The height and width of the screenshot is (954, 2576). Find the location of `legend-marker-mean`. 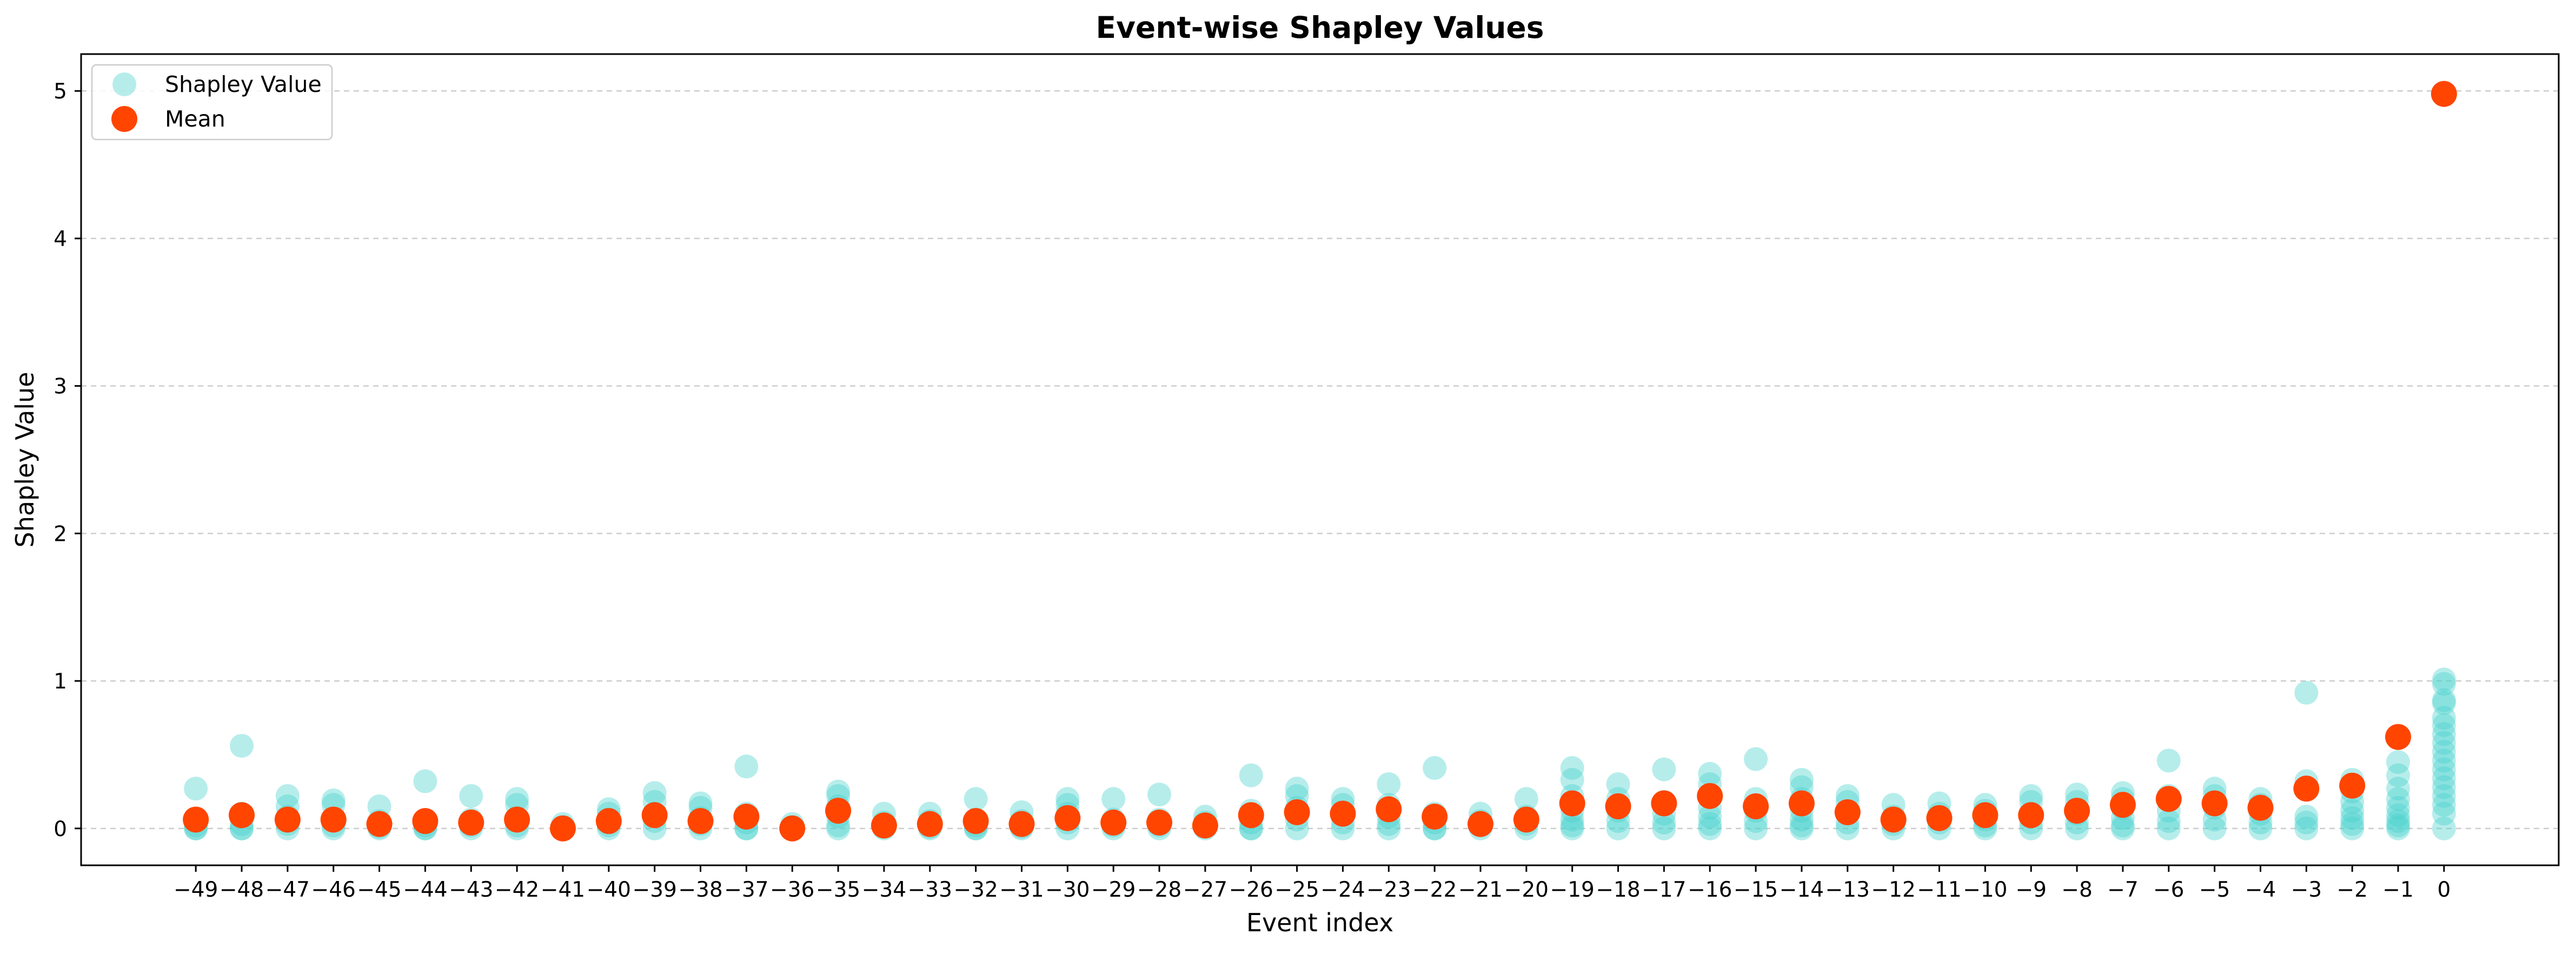

legend-marker-mean is located at coordinates (124, 119).